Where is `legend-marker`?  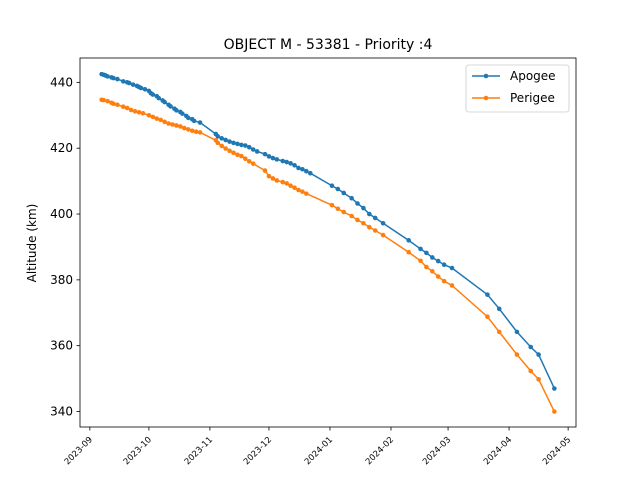
legend-marker is located at coordinates (486, 98).